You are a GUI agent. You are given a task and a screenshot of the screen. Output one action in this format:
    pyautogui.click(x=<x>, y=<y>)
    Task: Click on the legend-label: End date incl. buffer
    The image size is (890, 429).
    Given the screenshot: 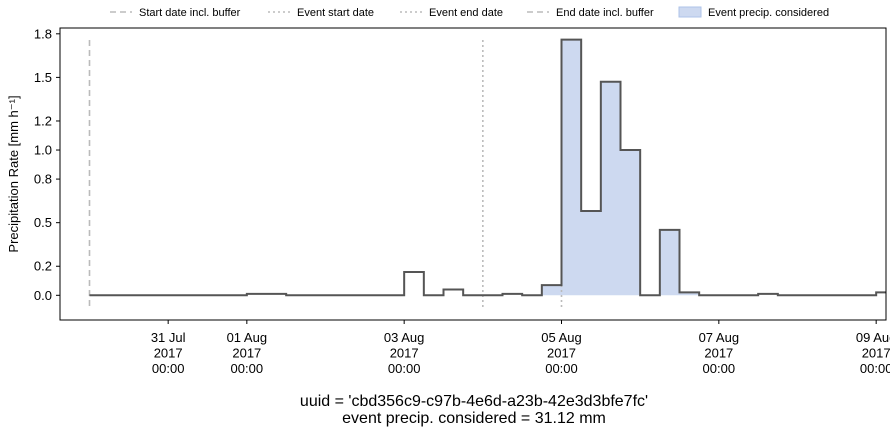 What is the action you would take?
    pyautogui.click(x=605, y=13)
    